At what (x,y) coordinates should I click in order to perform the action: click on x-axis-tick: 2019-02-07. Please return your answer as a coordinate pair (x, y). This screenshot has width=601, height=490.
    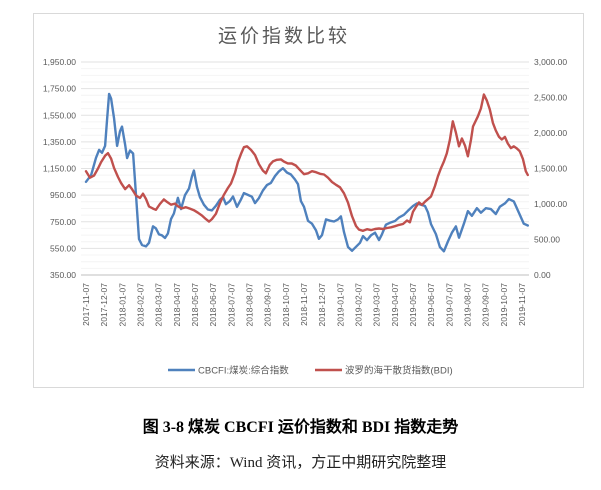
    Looking at the image, I should click on (359, 305).